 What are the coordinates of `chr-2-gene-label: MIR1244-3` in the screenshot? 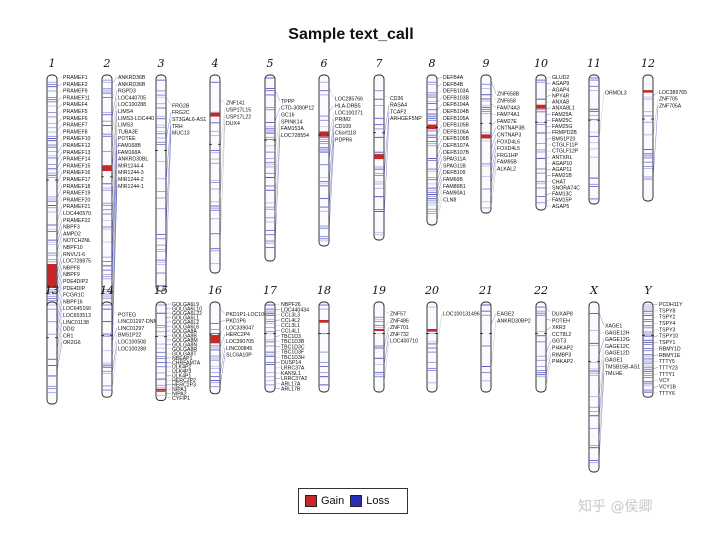 It's located at (131, 173).